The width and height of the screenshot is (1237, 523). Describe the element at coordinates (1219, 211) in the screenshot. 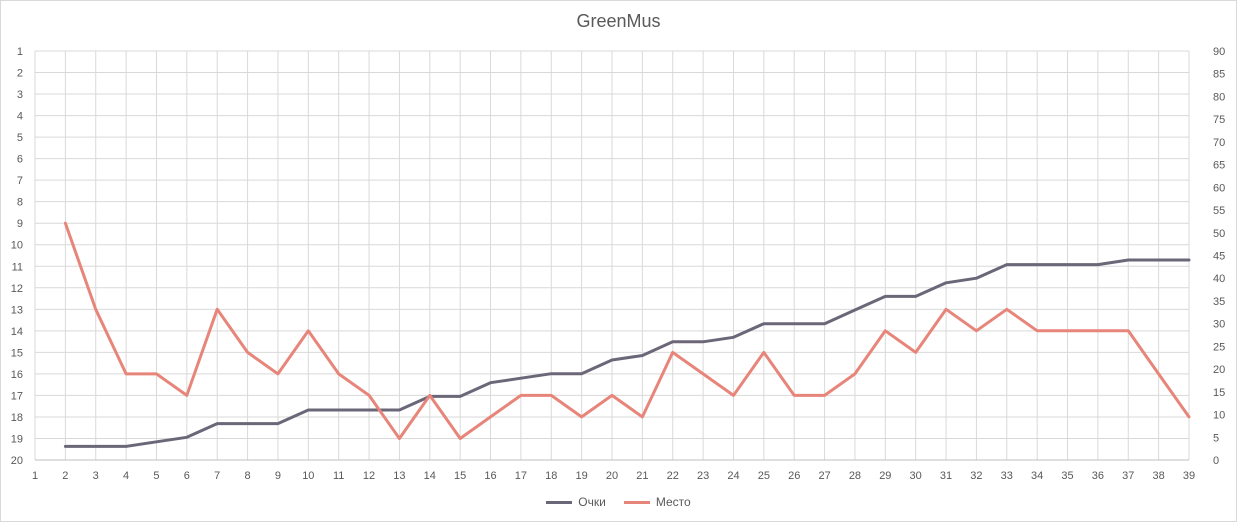

I see `right-tick-label: 55` at that location.